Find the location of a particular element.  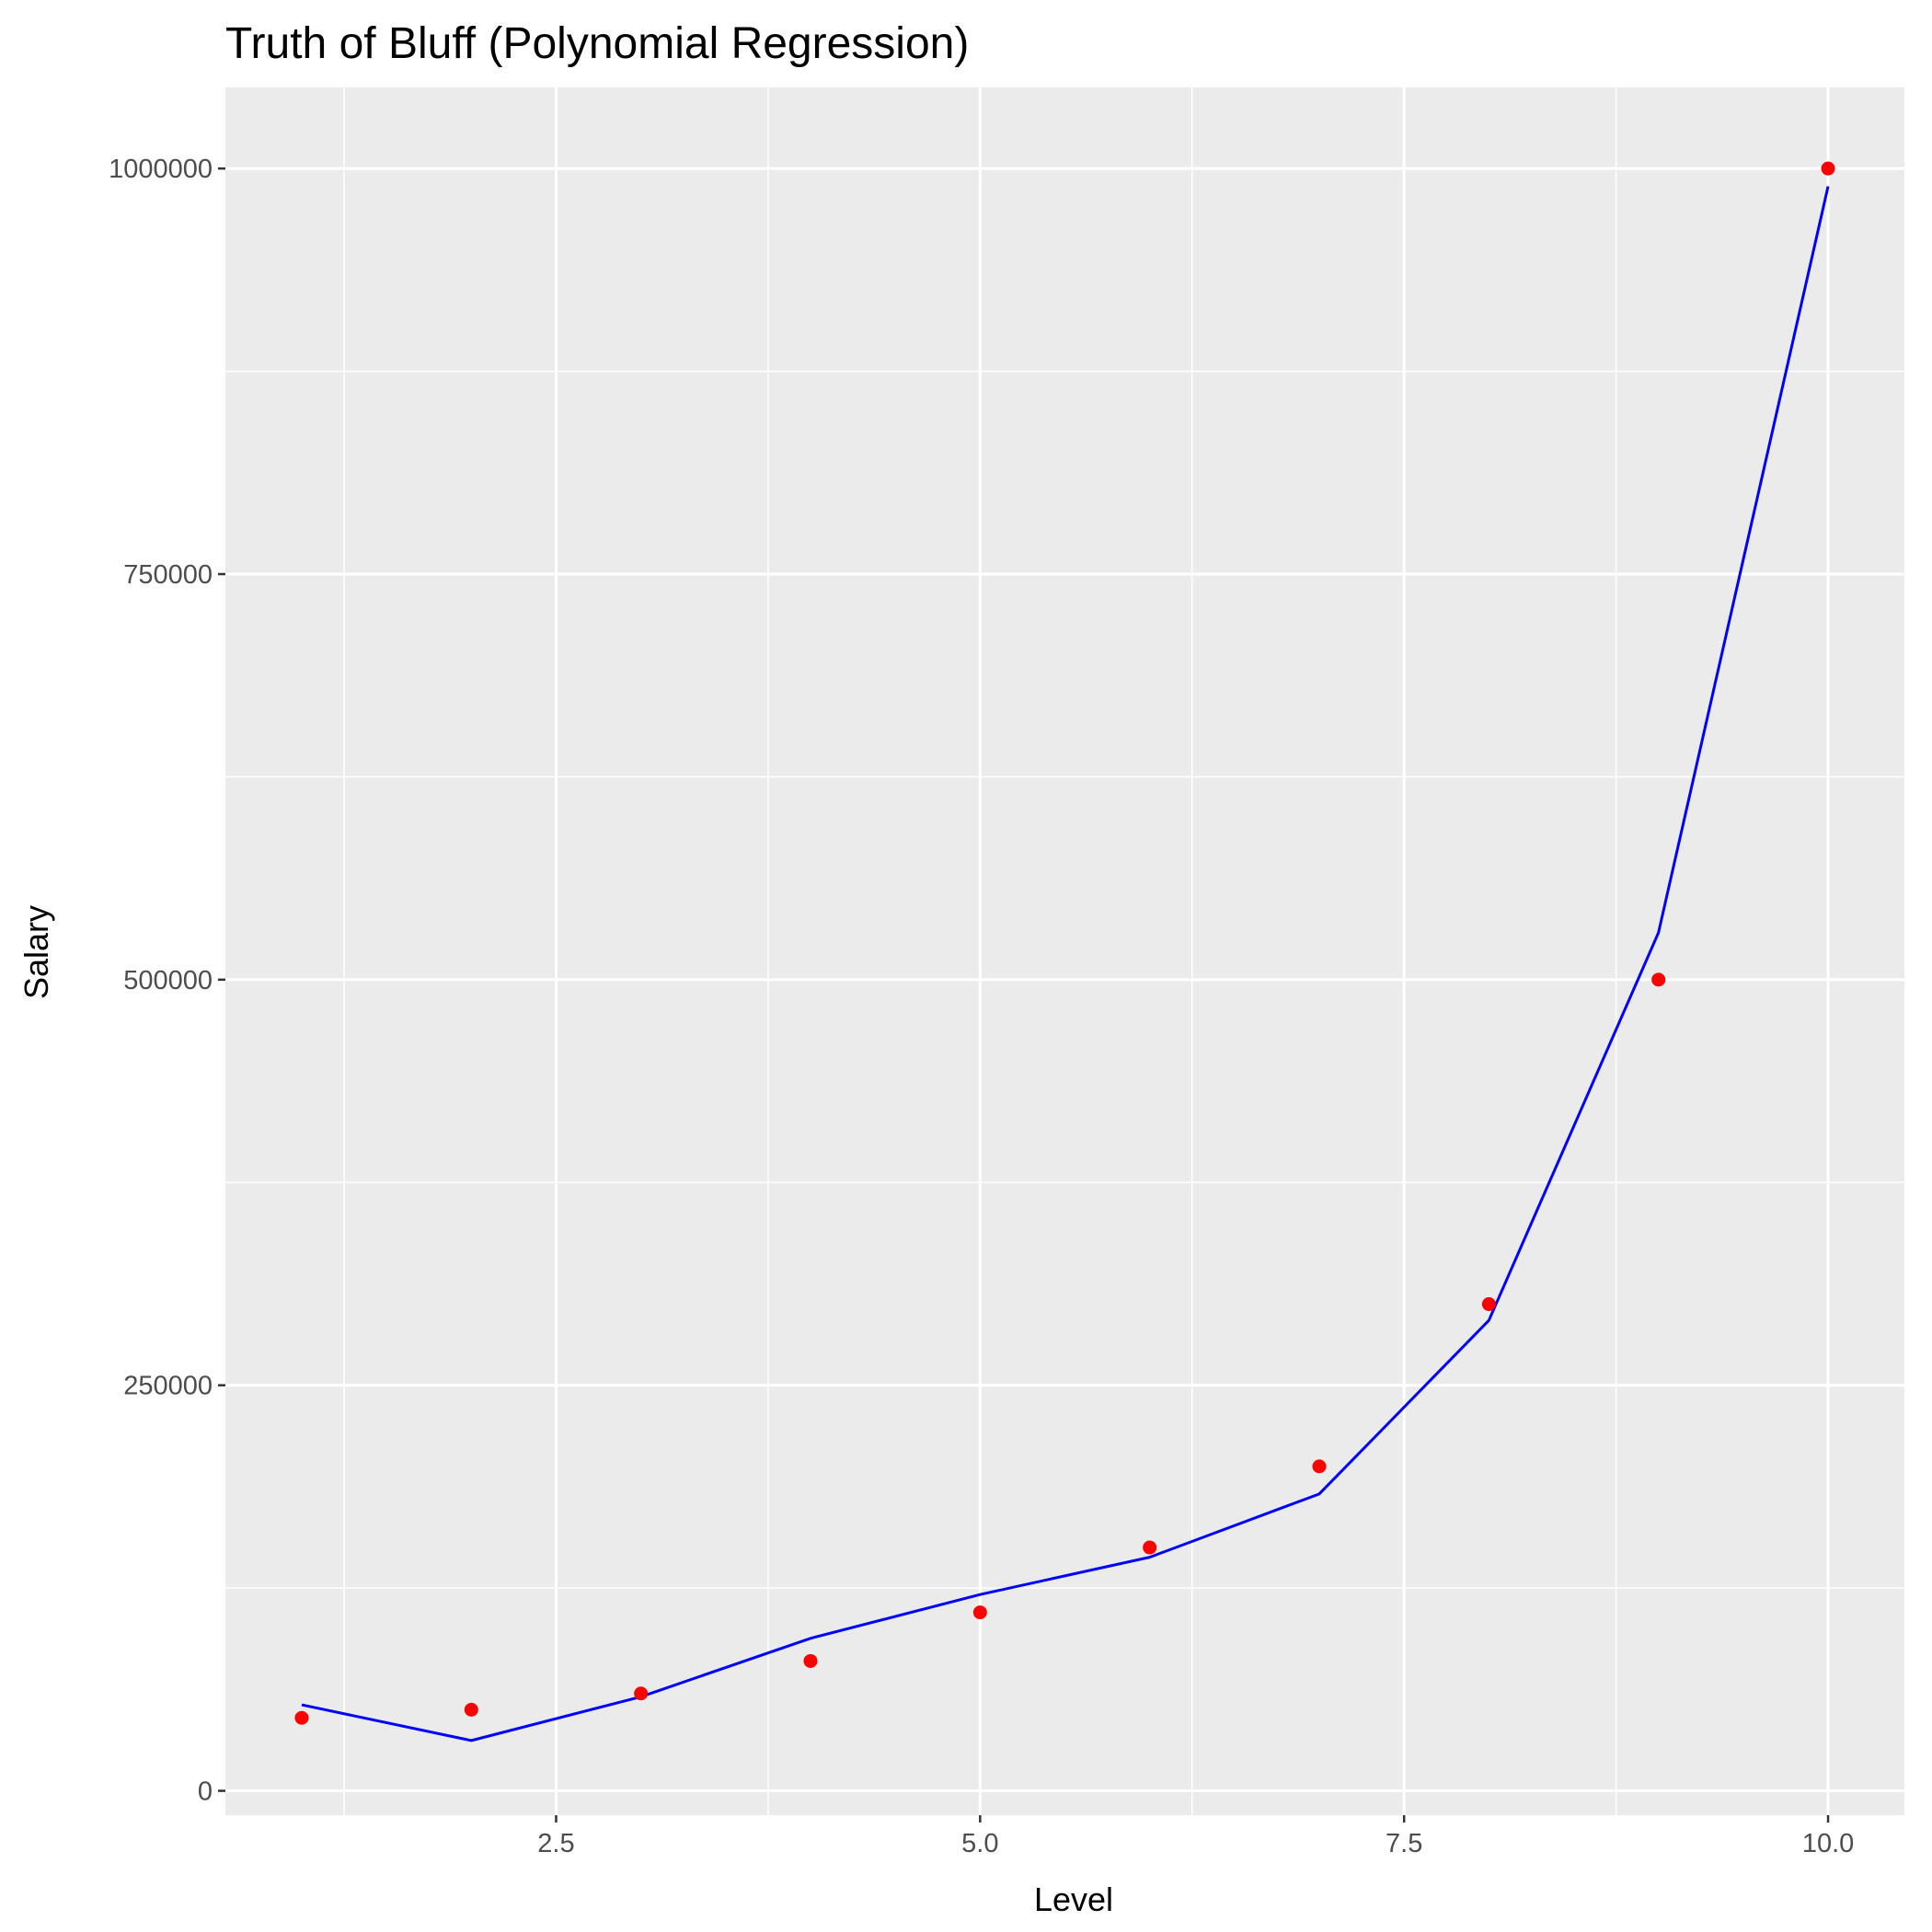

x-tick-label: 2.5 is located at coordinates (555, 1843).